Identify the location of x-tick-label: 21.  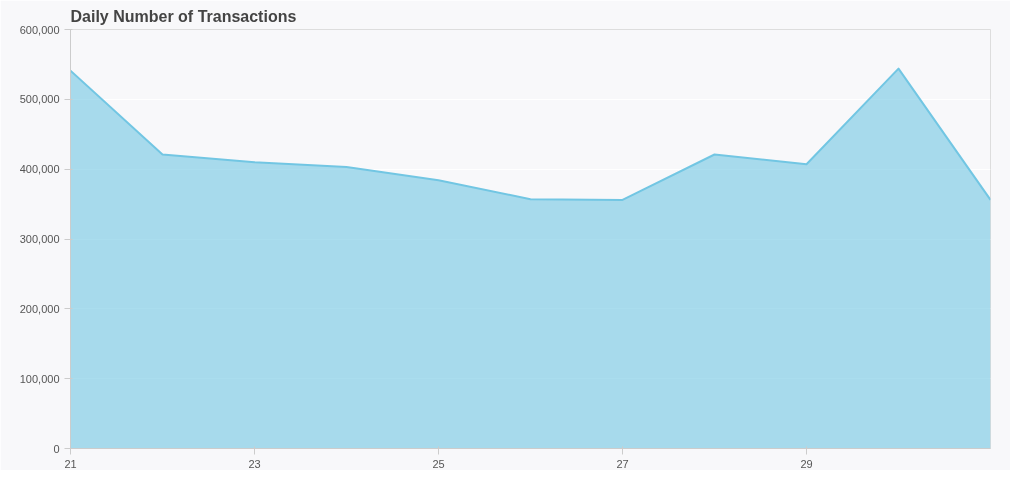
(70, 463).